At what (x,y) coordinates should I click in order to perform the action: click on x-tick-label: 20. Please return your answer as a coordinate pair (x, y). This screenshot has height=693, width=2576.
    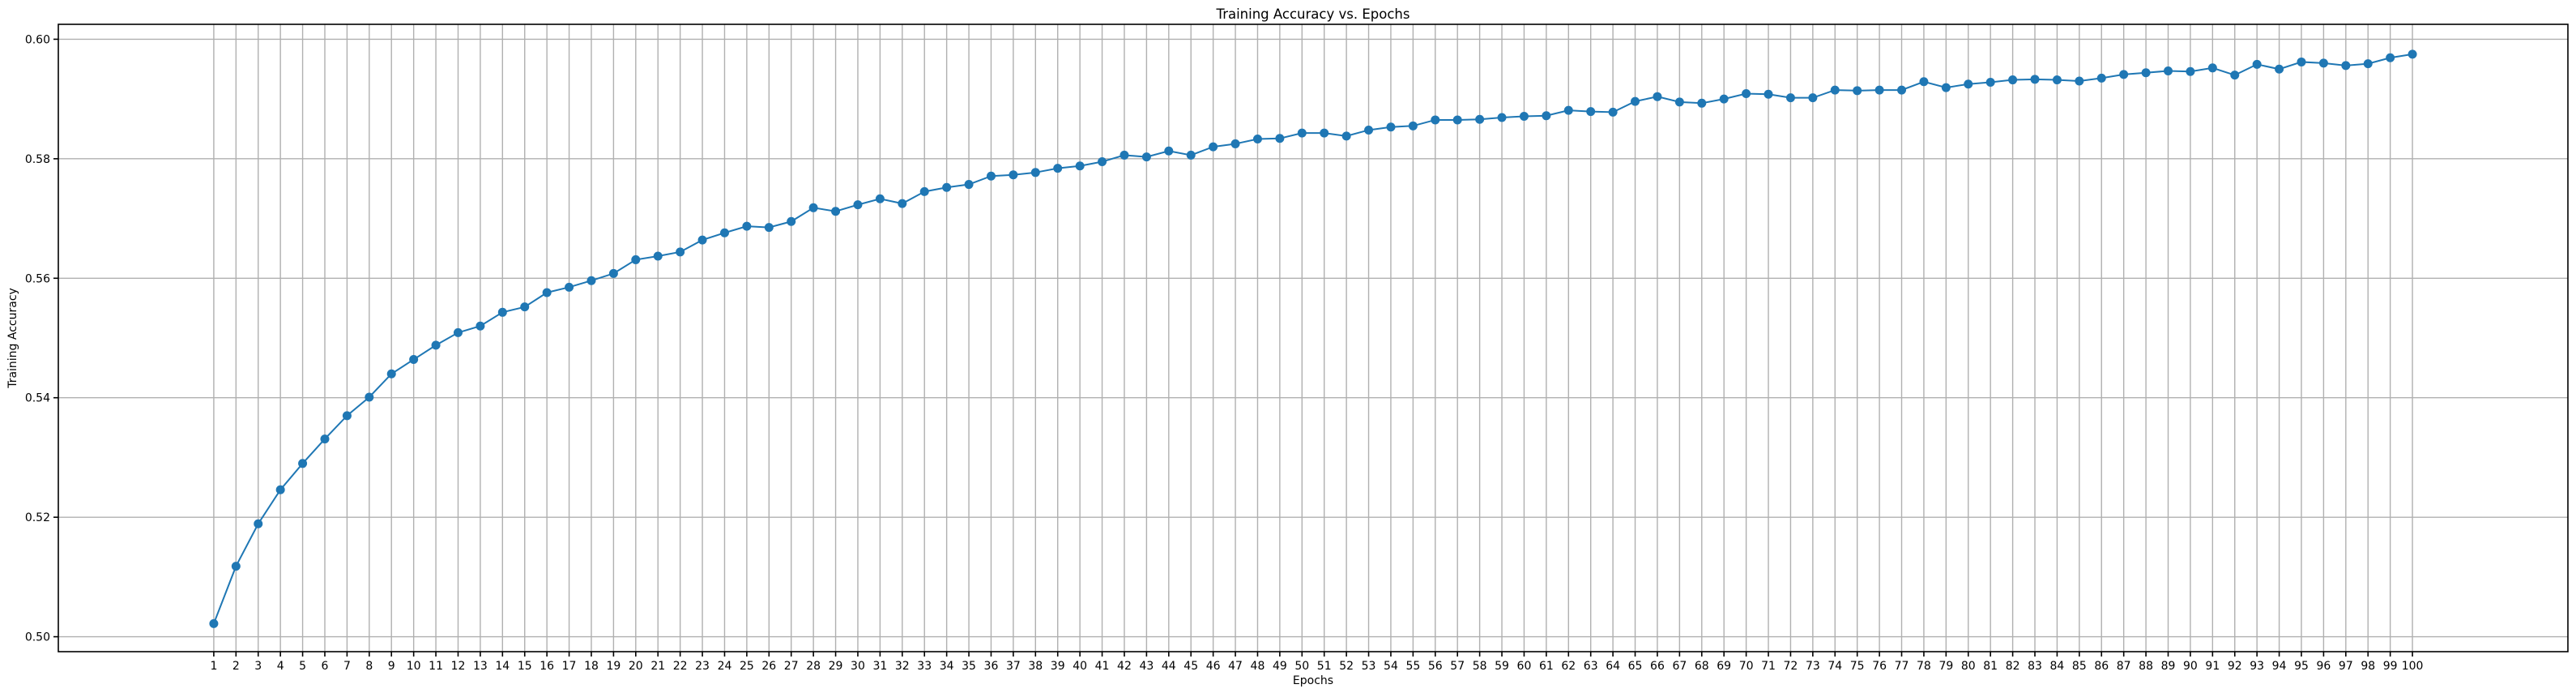
    Looking at the image, I should click on (636, 666).